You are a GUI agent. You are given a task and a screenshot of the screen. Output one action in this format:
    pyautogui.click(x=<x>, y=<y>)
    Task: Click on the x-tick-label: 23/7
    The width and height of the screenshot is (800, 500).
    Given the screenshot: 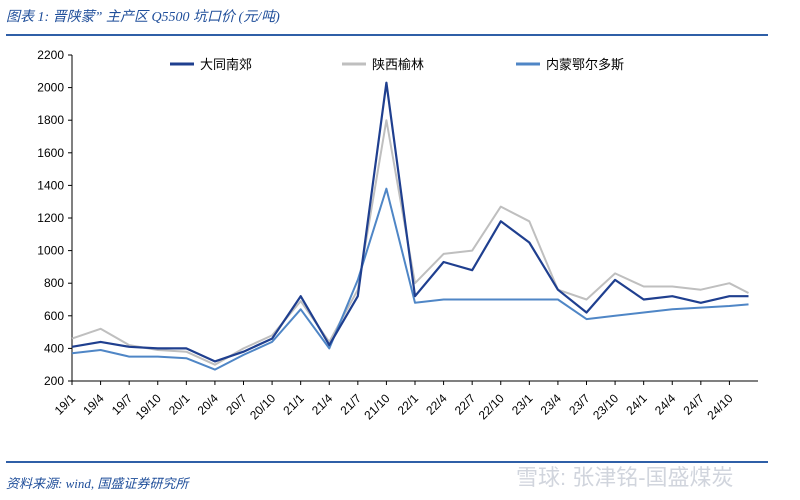 What is the action you would take?
    pyautogui.click(x=579, y=404)
    